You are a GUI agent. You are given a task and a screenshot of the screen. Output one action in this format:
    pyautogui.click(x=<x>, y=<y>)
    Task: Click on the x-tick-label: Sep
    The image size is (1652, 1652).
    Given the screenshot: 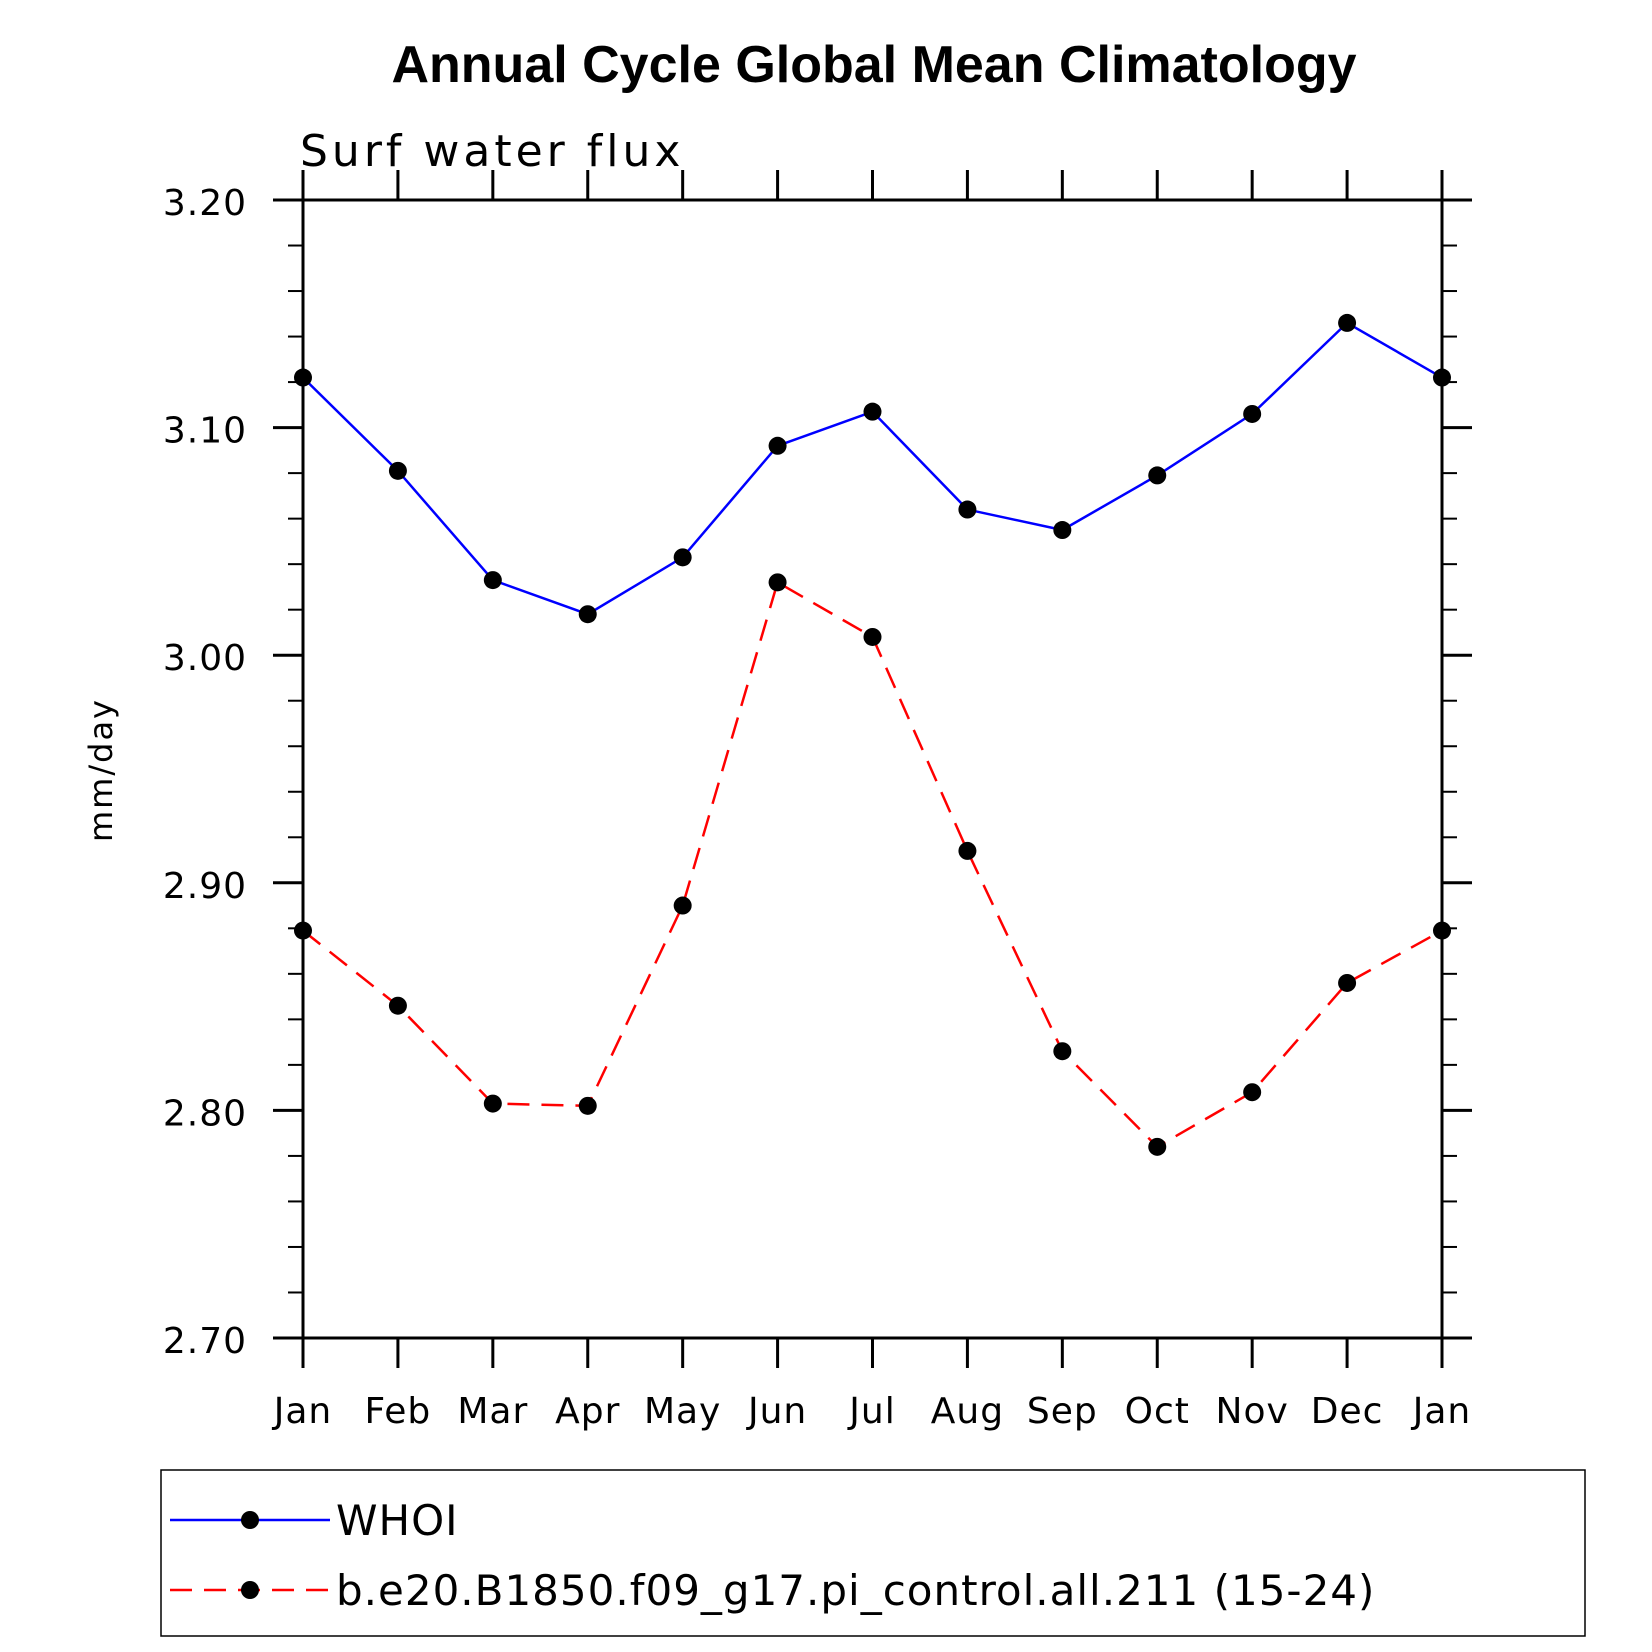 What is the action you would take?
    pyautogui.click(x=1062, y=1411)
    